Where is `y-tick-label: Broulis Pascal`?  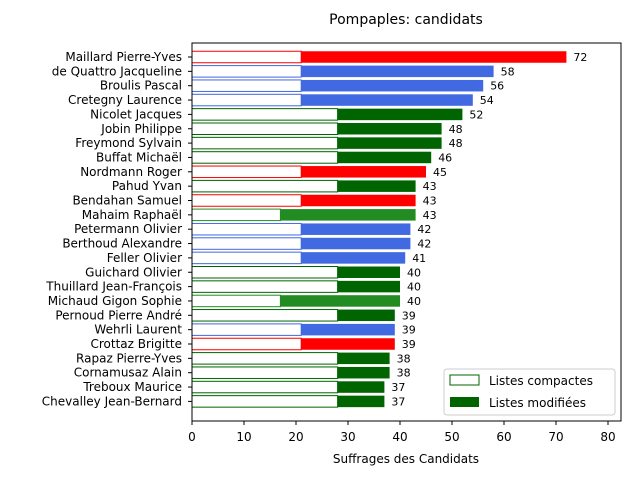
y-tick-label: Broulis Pascal is located at coordinates (141, 86).